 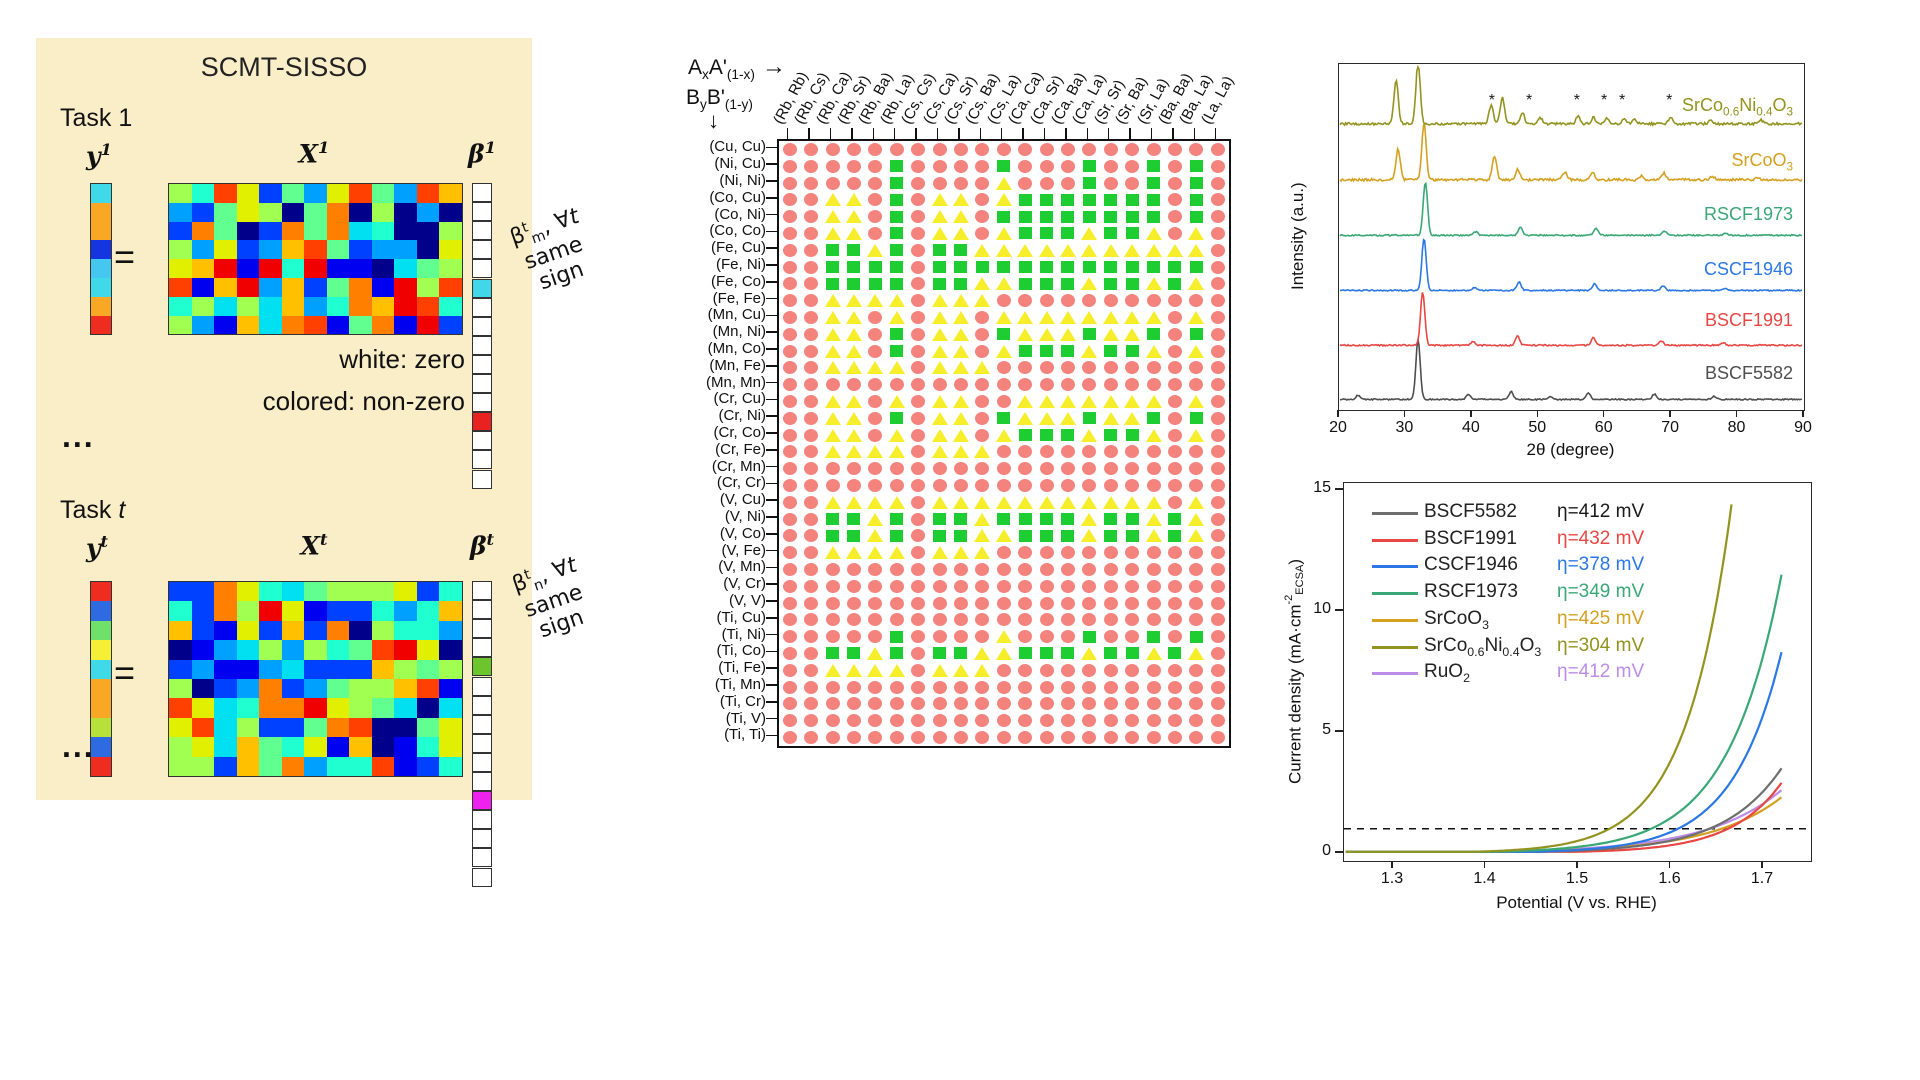 What do you see at coordinates (1322, 608) in the screenshot?
I see `oer-y-tick-label: 10` at bounding box center [1322, 608].